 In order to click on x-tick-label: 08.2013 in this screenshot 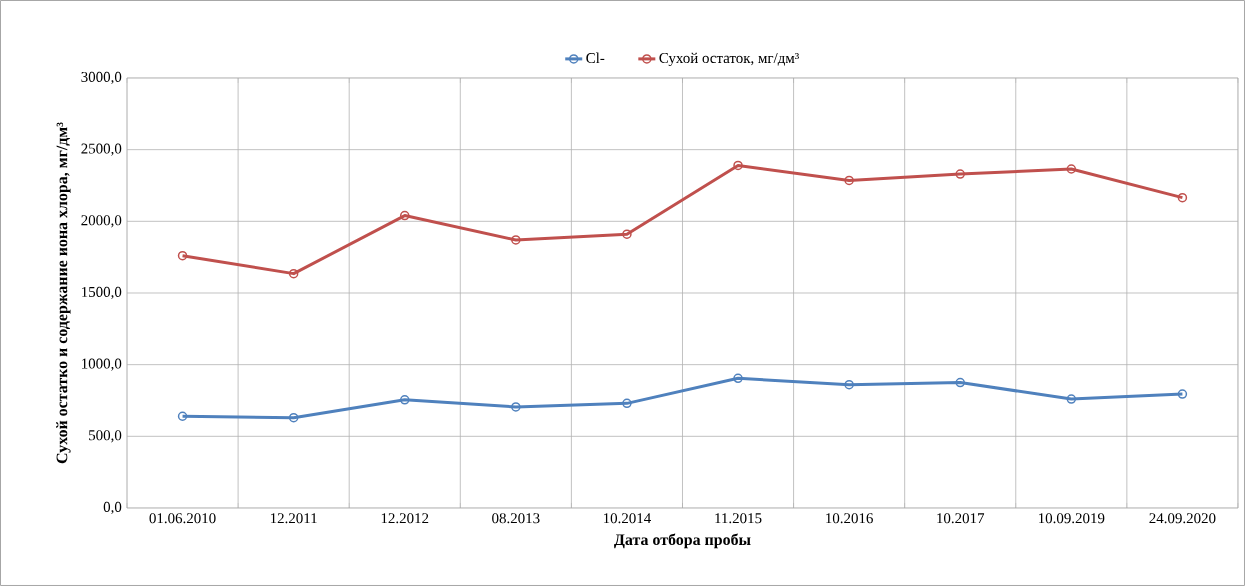, I will do `click(516, 518)`.